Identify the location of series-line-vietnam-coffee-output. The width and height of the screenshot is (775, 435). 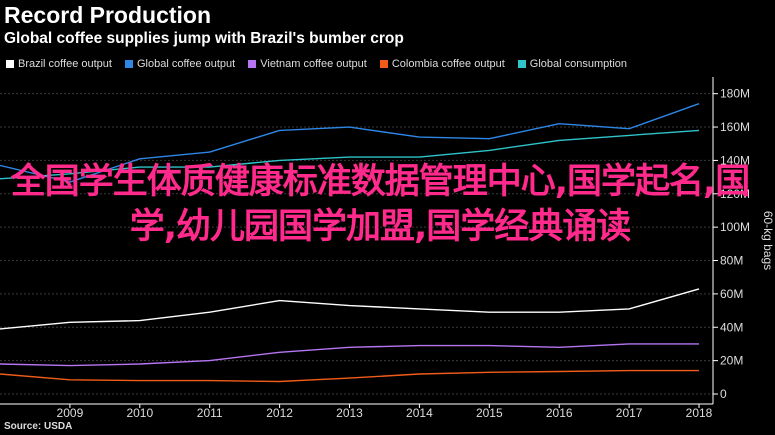
(349, 355).